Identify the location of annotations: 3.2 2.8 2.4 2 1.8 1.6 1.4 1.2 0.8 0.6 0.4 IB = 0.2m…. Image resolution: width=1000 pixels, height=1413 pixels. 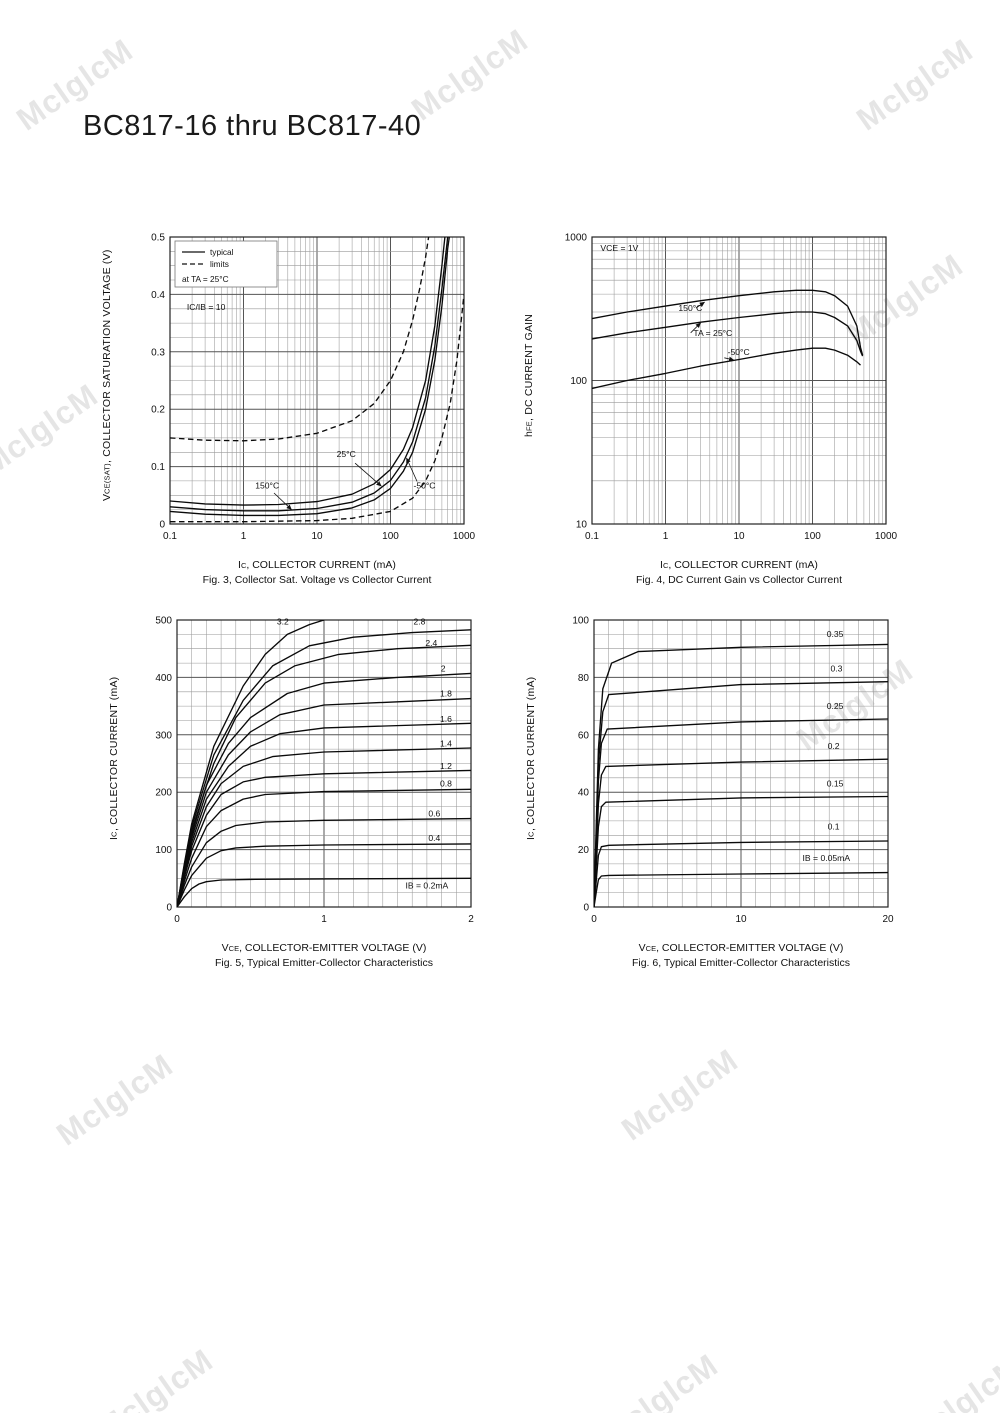
(364, 754).